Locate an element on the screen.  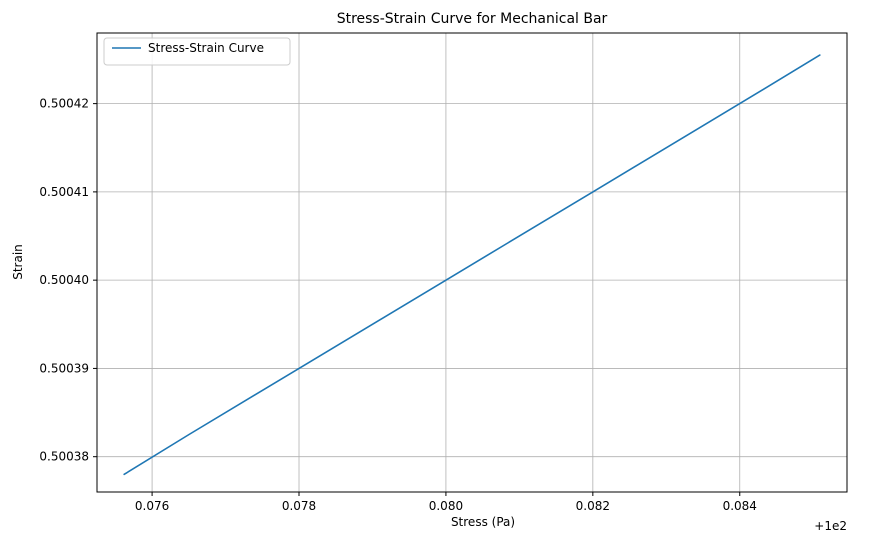
x-tick-label: 0.084 is located at coordinates (740, 506).